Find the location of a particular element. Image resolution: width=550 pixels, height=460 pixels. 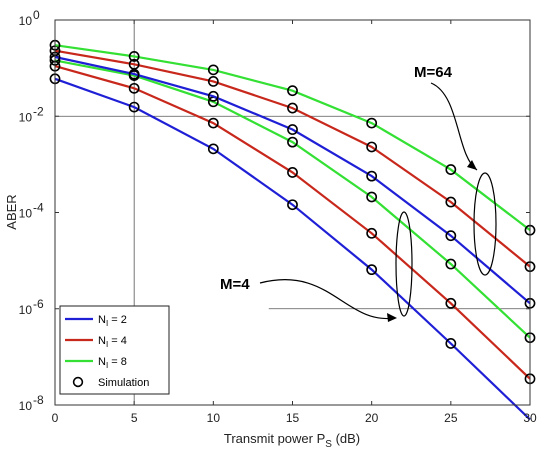

legend-label: Simulation is located at coordinates (123, 383).